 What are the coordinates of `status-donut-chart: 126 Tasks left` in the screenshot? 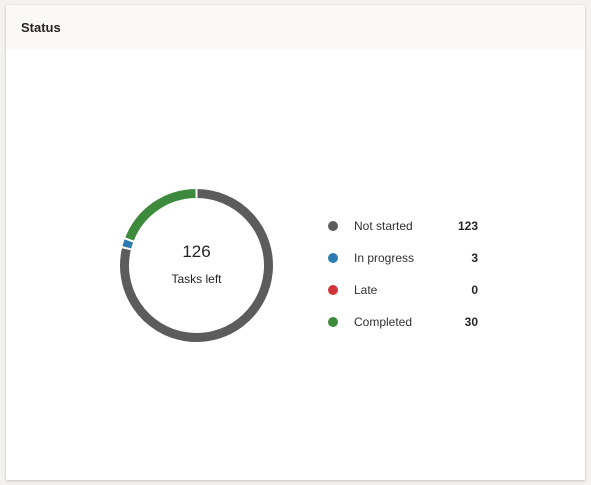 It's located at (196, 265).